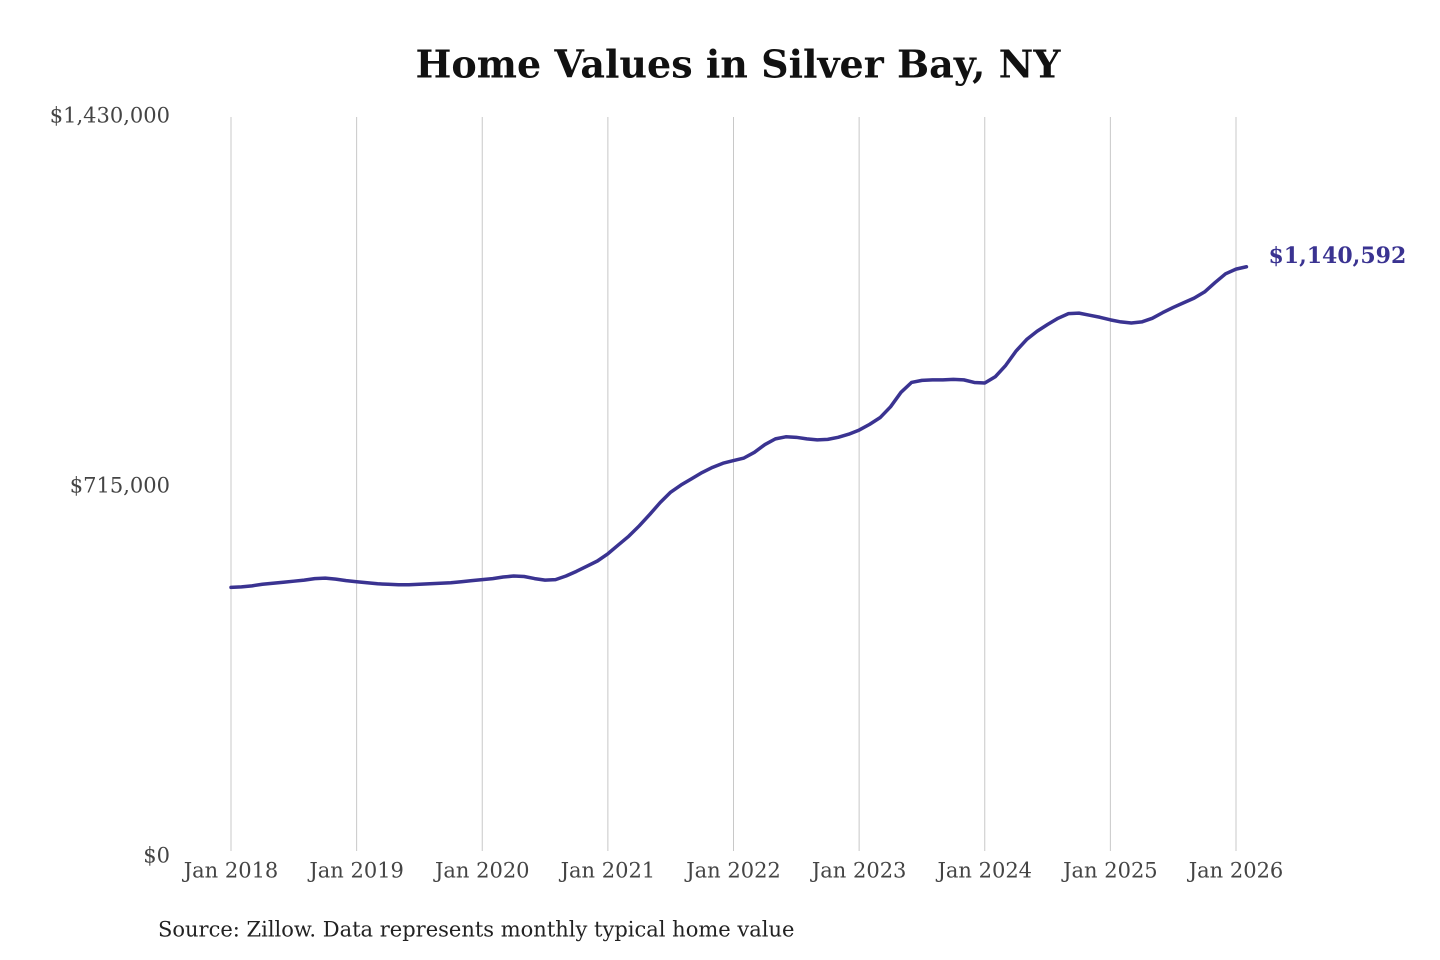  Describe the element at coordinates (110, 116) in the screenshot. I see `y-tick-label: $1,430,000` at that location.